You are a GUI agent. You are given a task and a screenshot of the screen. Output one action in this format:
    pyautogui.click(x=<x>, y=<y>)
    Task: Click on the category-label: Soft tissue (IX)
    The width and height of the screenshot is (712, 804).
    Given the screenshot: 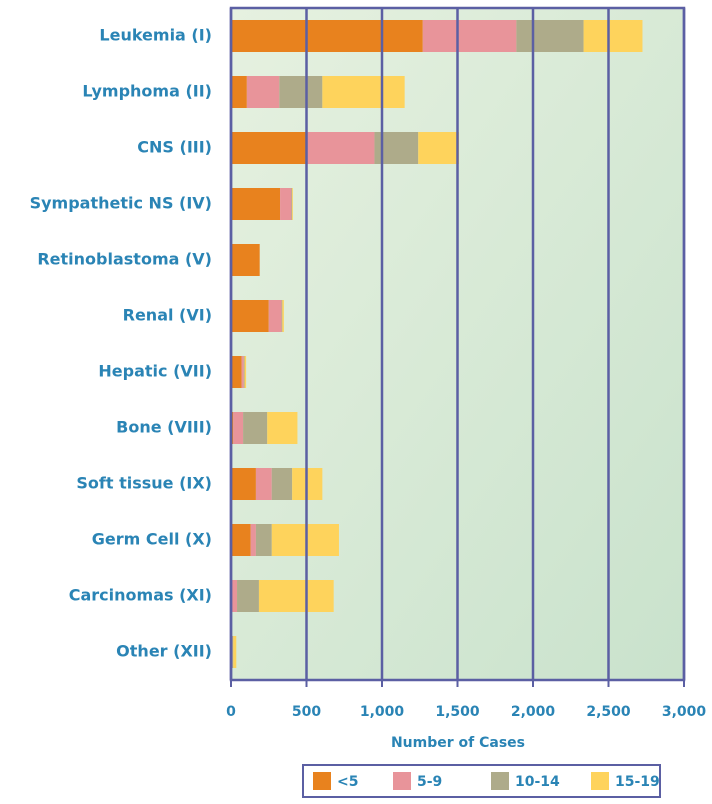 What is the action you would take?
    pyautogui.click(x=144, y=483)
    